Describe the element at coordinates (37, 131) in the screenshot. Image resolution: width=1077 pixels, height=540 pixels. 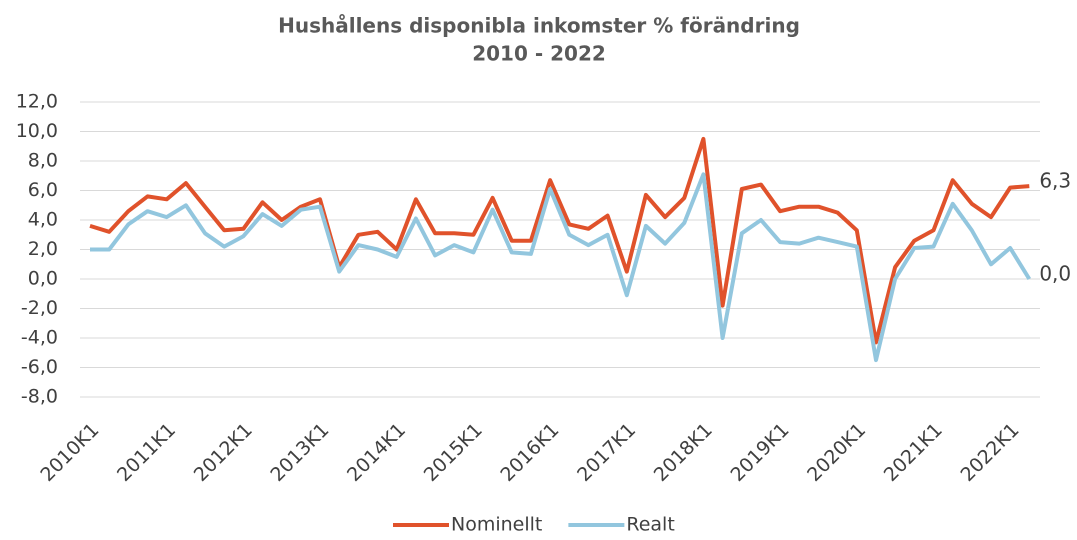
I see `y-tick-label: 10,0` at that location.